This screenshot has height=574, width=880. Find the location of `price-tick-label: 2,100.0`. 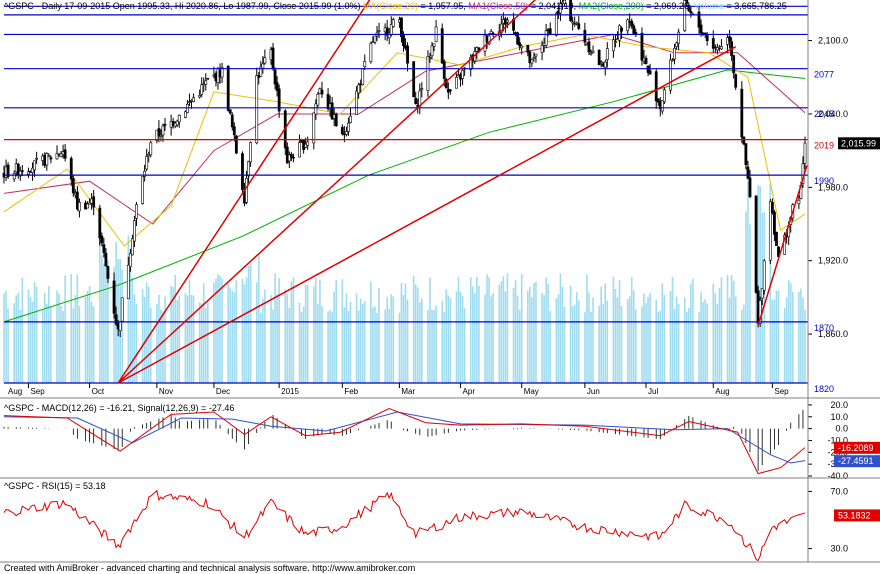

price-tick-label: 2,100.0 is located at coordinates (833, 41).